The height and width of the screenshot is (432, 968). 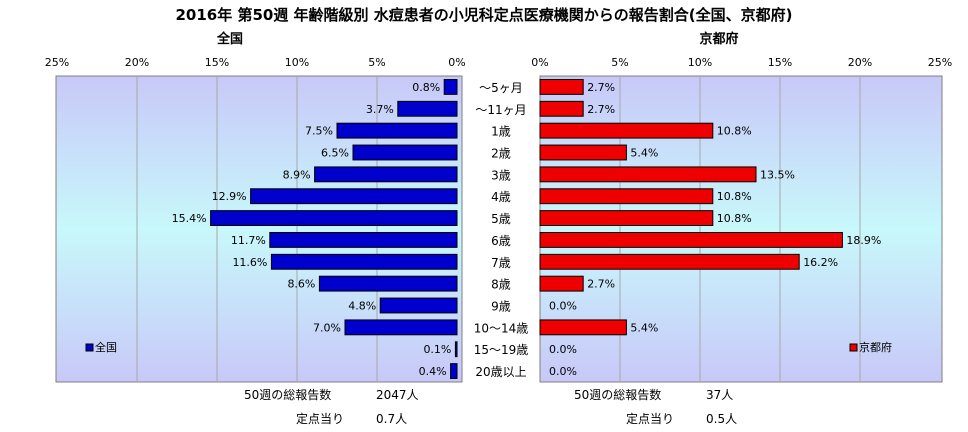 What do you see at coordinates (501, 263) in the screenshot?
I see `category-label: 7歳` at bounding box center [501, 263].